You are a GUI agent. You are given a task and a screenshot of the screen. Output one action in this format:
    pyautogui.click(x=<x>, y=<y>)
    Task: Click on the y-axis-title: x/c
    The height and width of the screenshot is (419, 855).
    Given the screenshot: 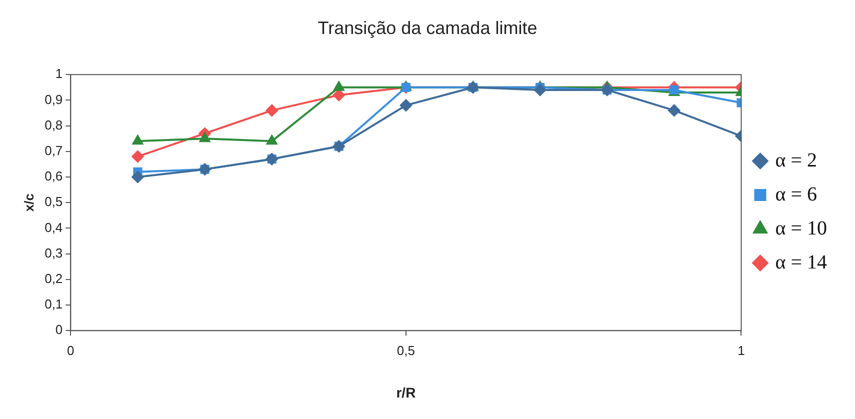 What is the action you would take?
    pyautogui.click(x=28, y=203)
    